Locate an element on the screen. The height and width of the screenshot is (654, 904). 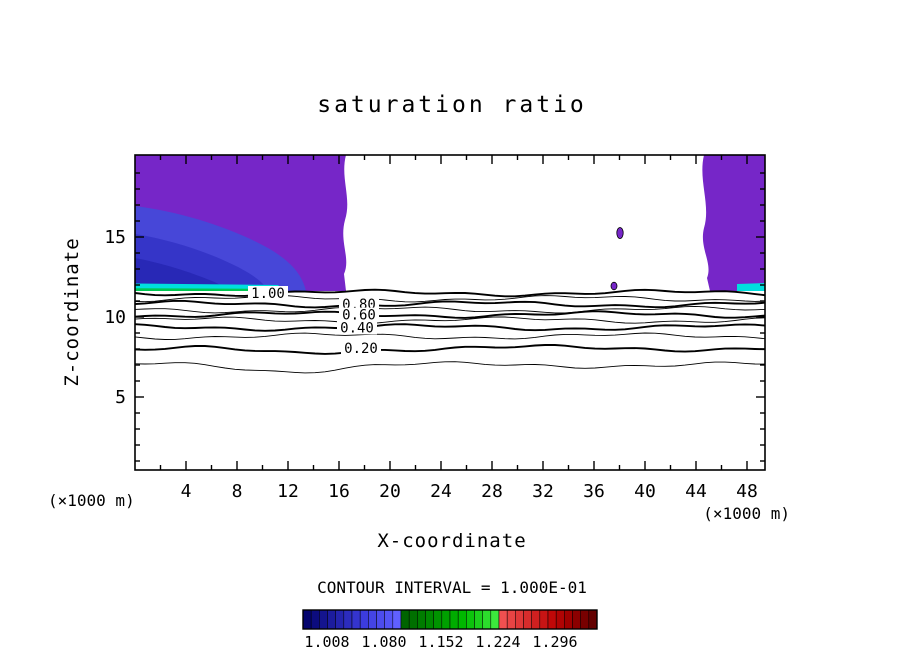
colorbar-frame is located at coordinates (450, 619).